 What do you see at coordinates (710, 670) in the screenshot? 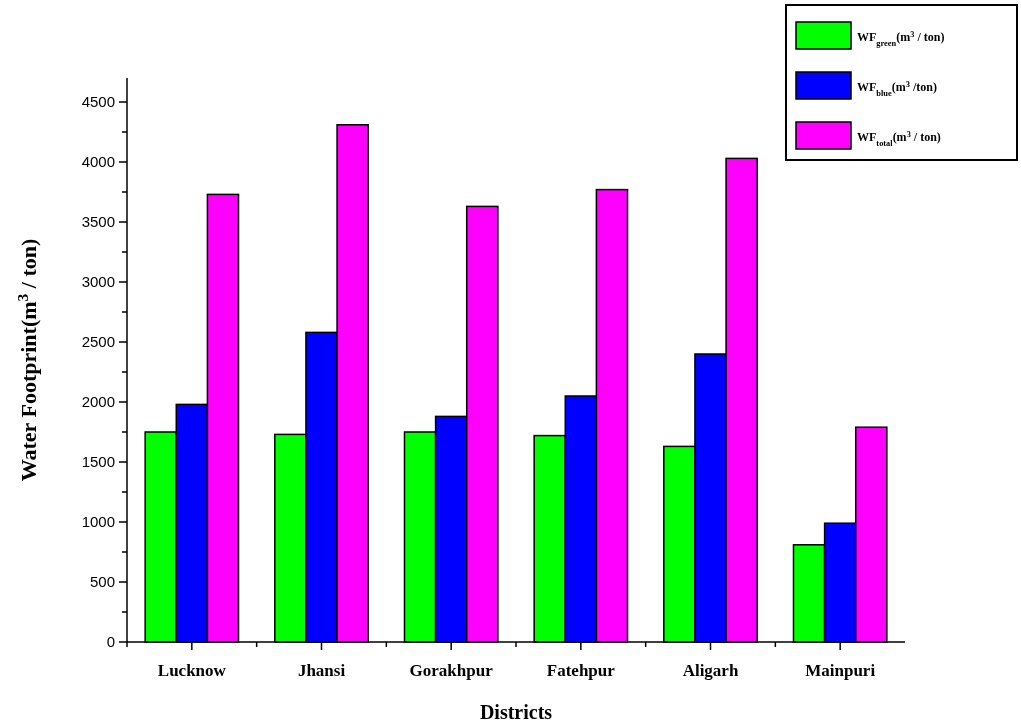
I see `x-tick-label: Aligarh` at bounding box center [710, 670].